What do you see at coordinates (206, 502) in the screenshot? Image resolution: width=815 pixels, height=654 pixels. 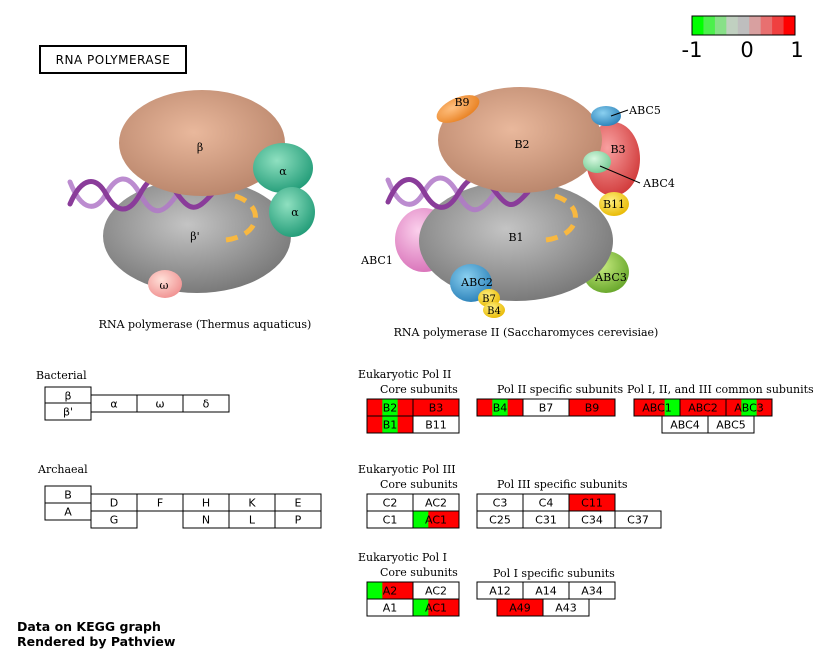 I see `gene-box-archaeal: H` at bounding box center [206, 502].